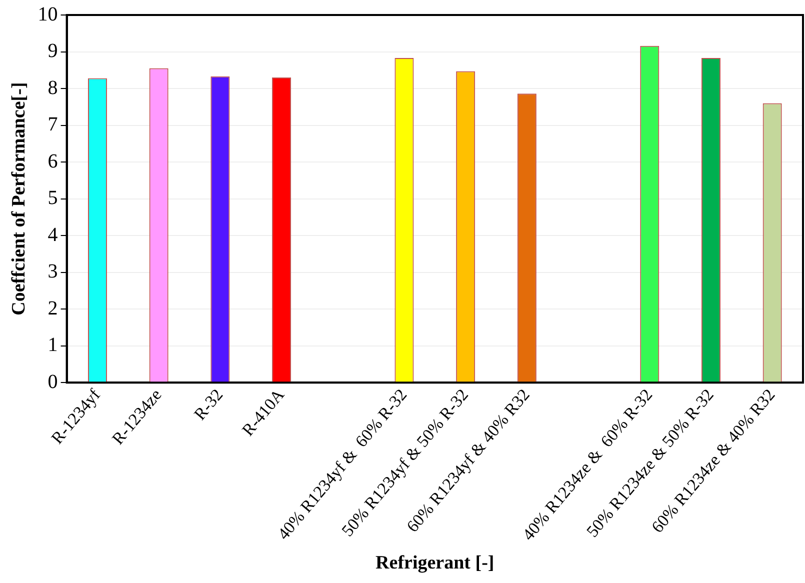  Describe the element at coordinates (53, 308) in the screenshot. I see `y-tick-label: 2` at that location.